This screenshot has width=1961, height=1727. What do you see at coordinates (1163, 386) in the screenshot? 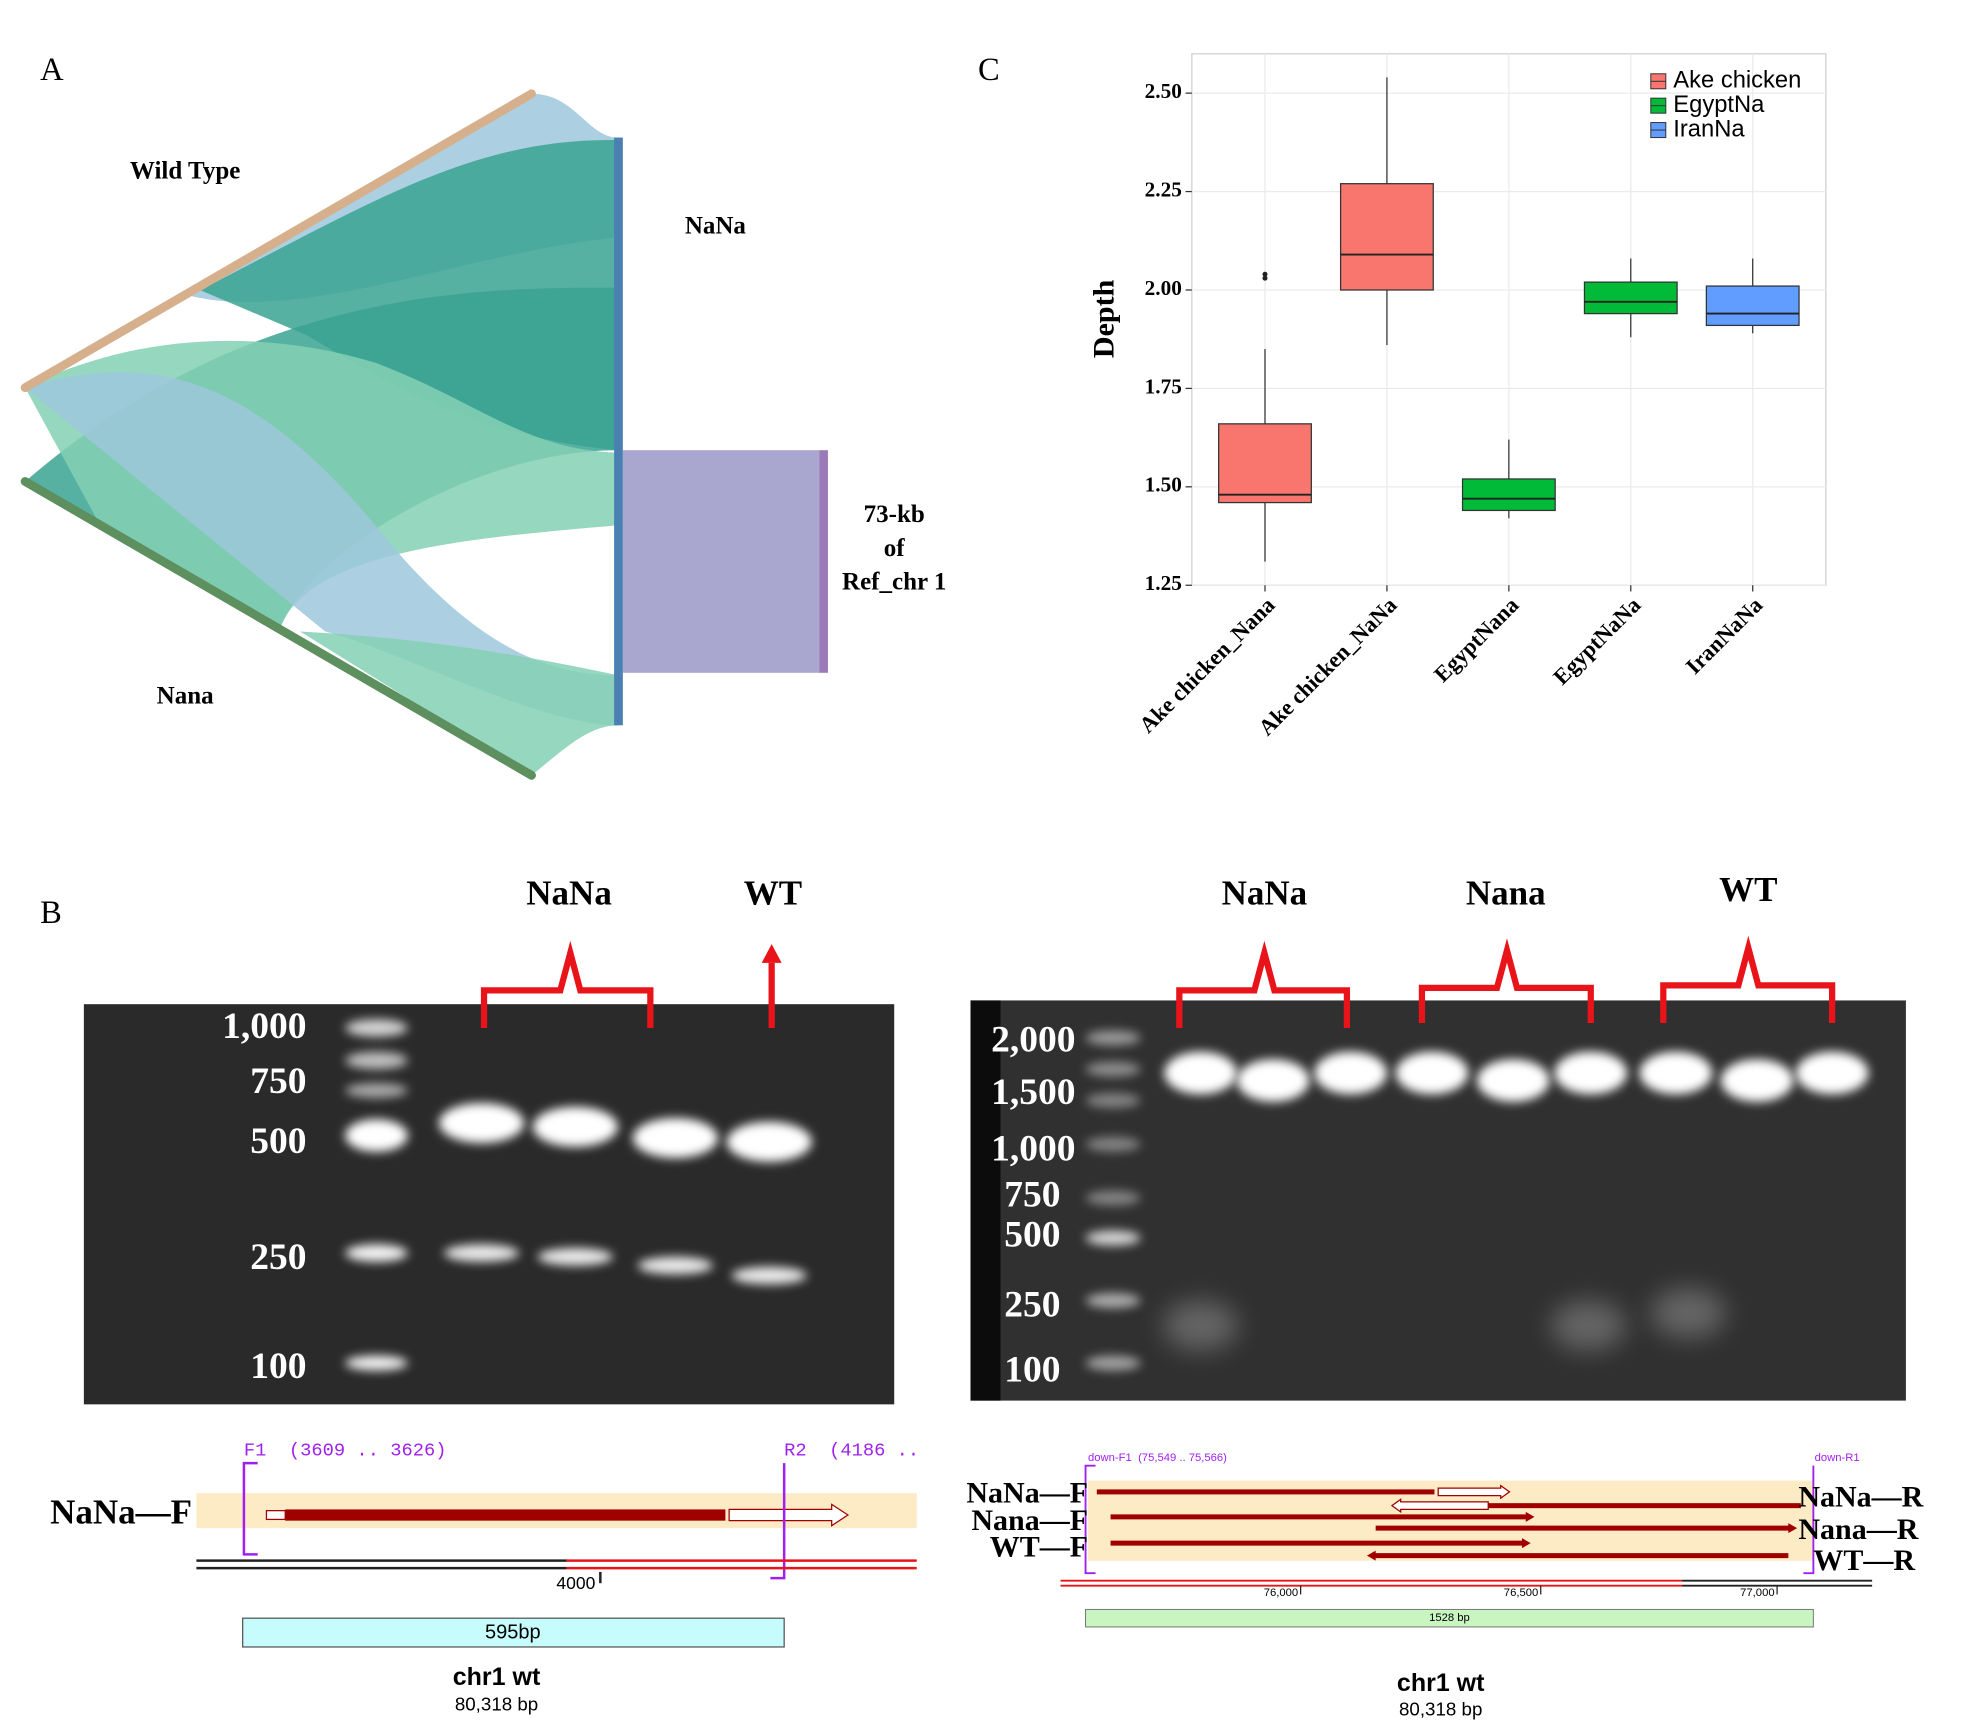
I see `y-tick-label: 1.75` at bounding box center [1163, 386].